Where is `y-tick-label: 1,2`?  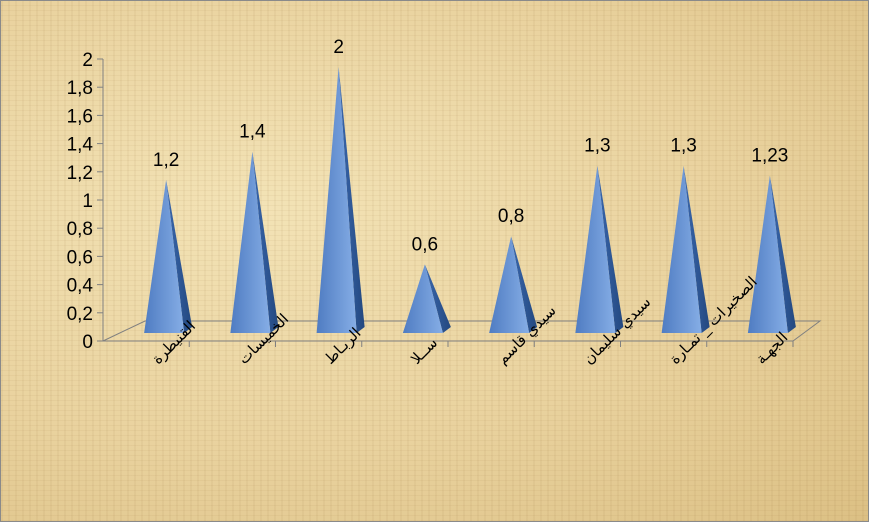 y-tick-label: 1,2 is located at coordinates (80, 173).